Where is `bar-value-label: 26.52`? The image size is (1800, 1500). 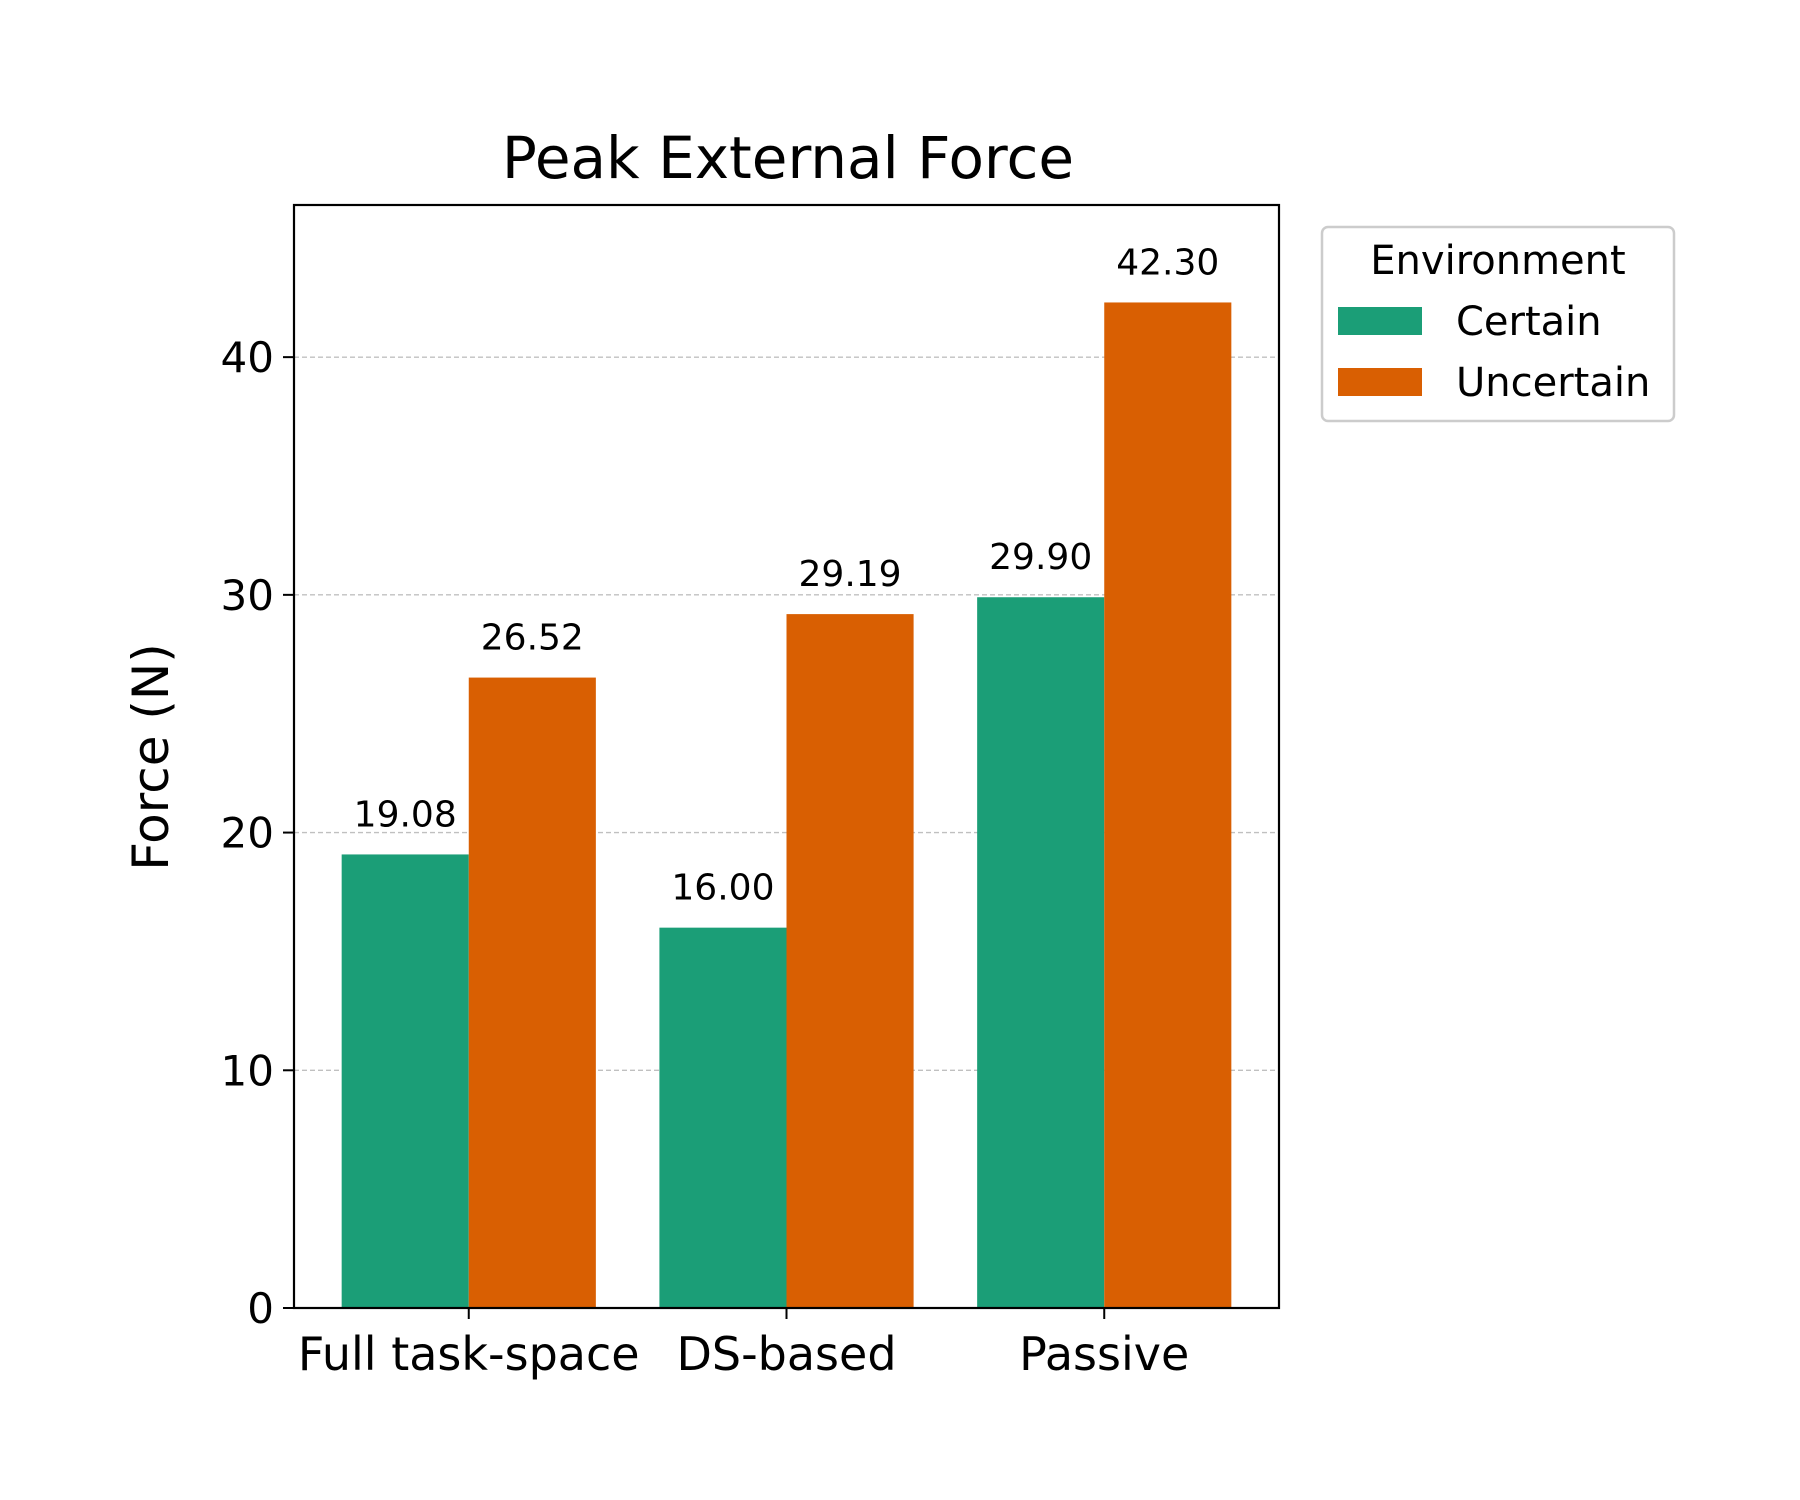 bar-value-label: 26.52 is located at coordinates (532, 638).